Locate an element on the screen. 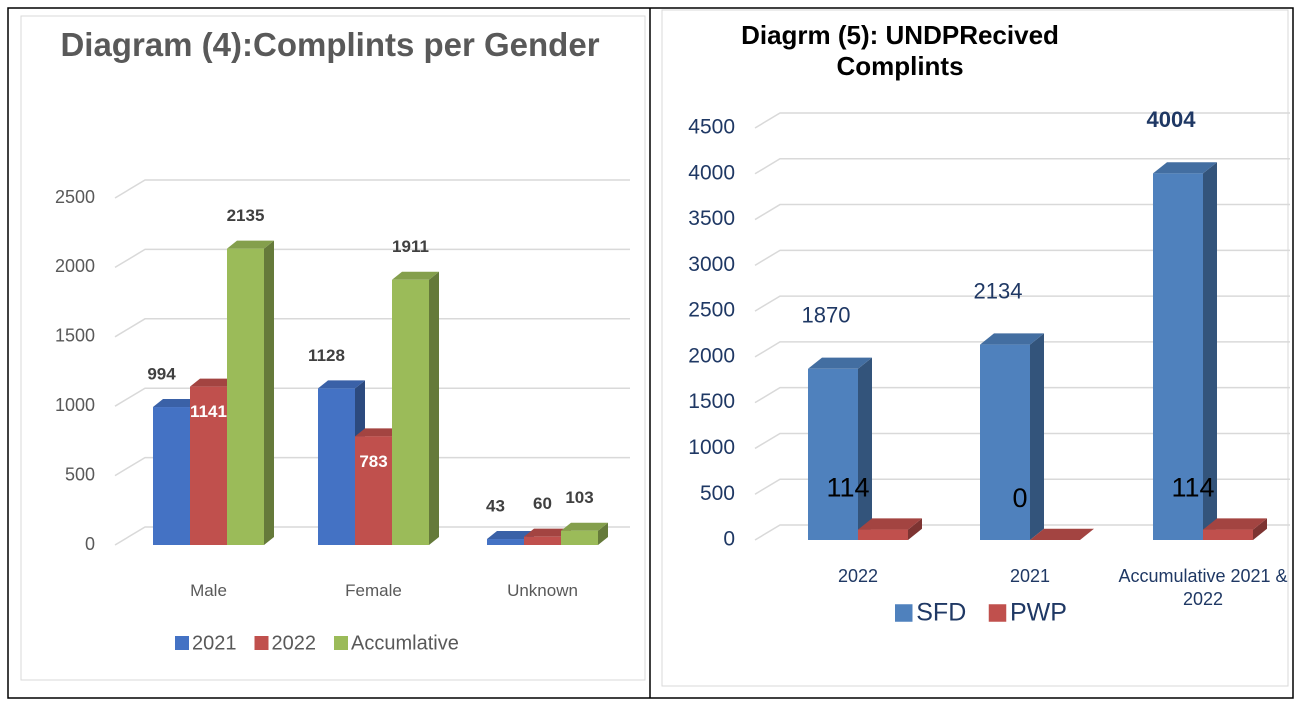  x-tick-label: Accumulative 2021 & 2022 is located at coordinates (1203, 587).